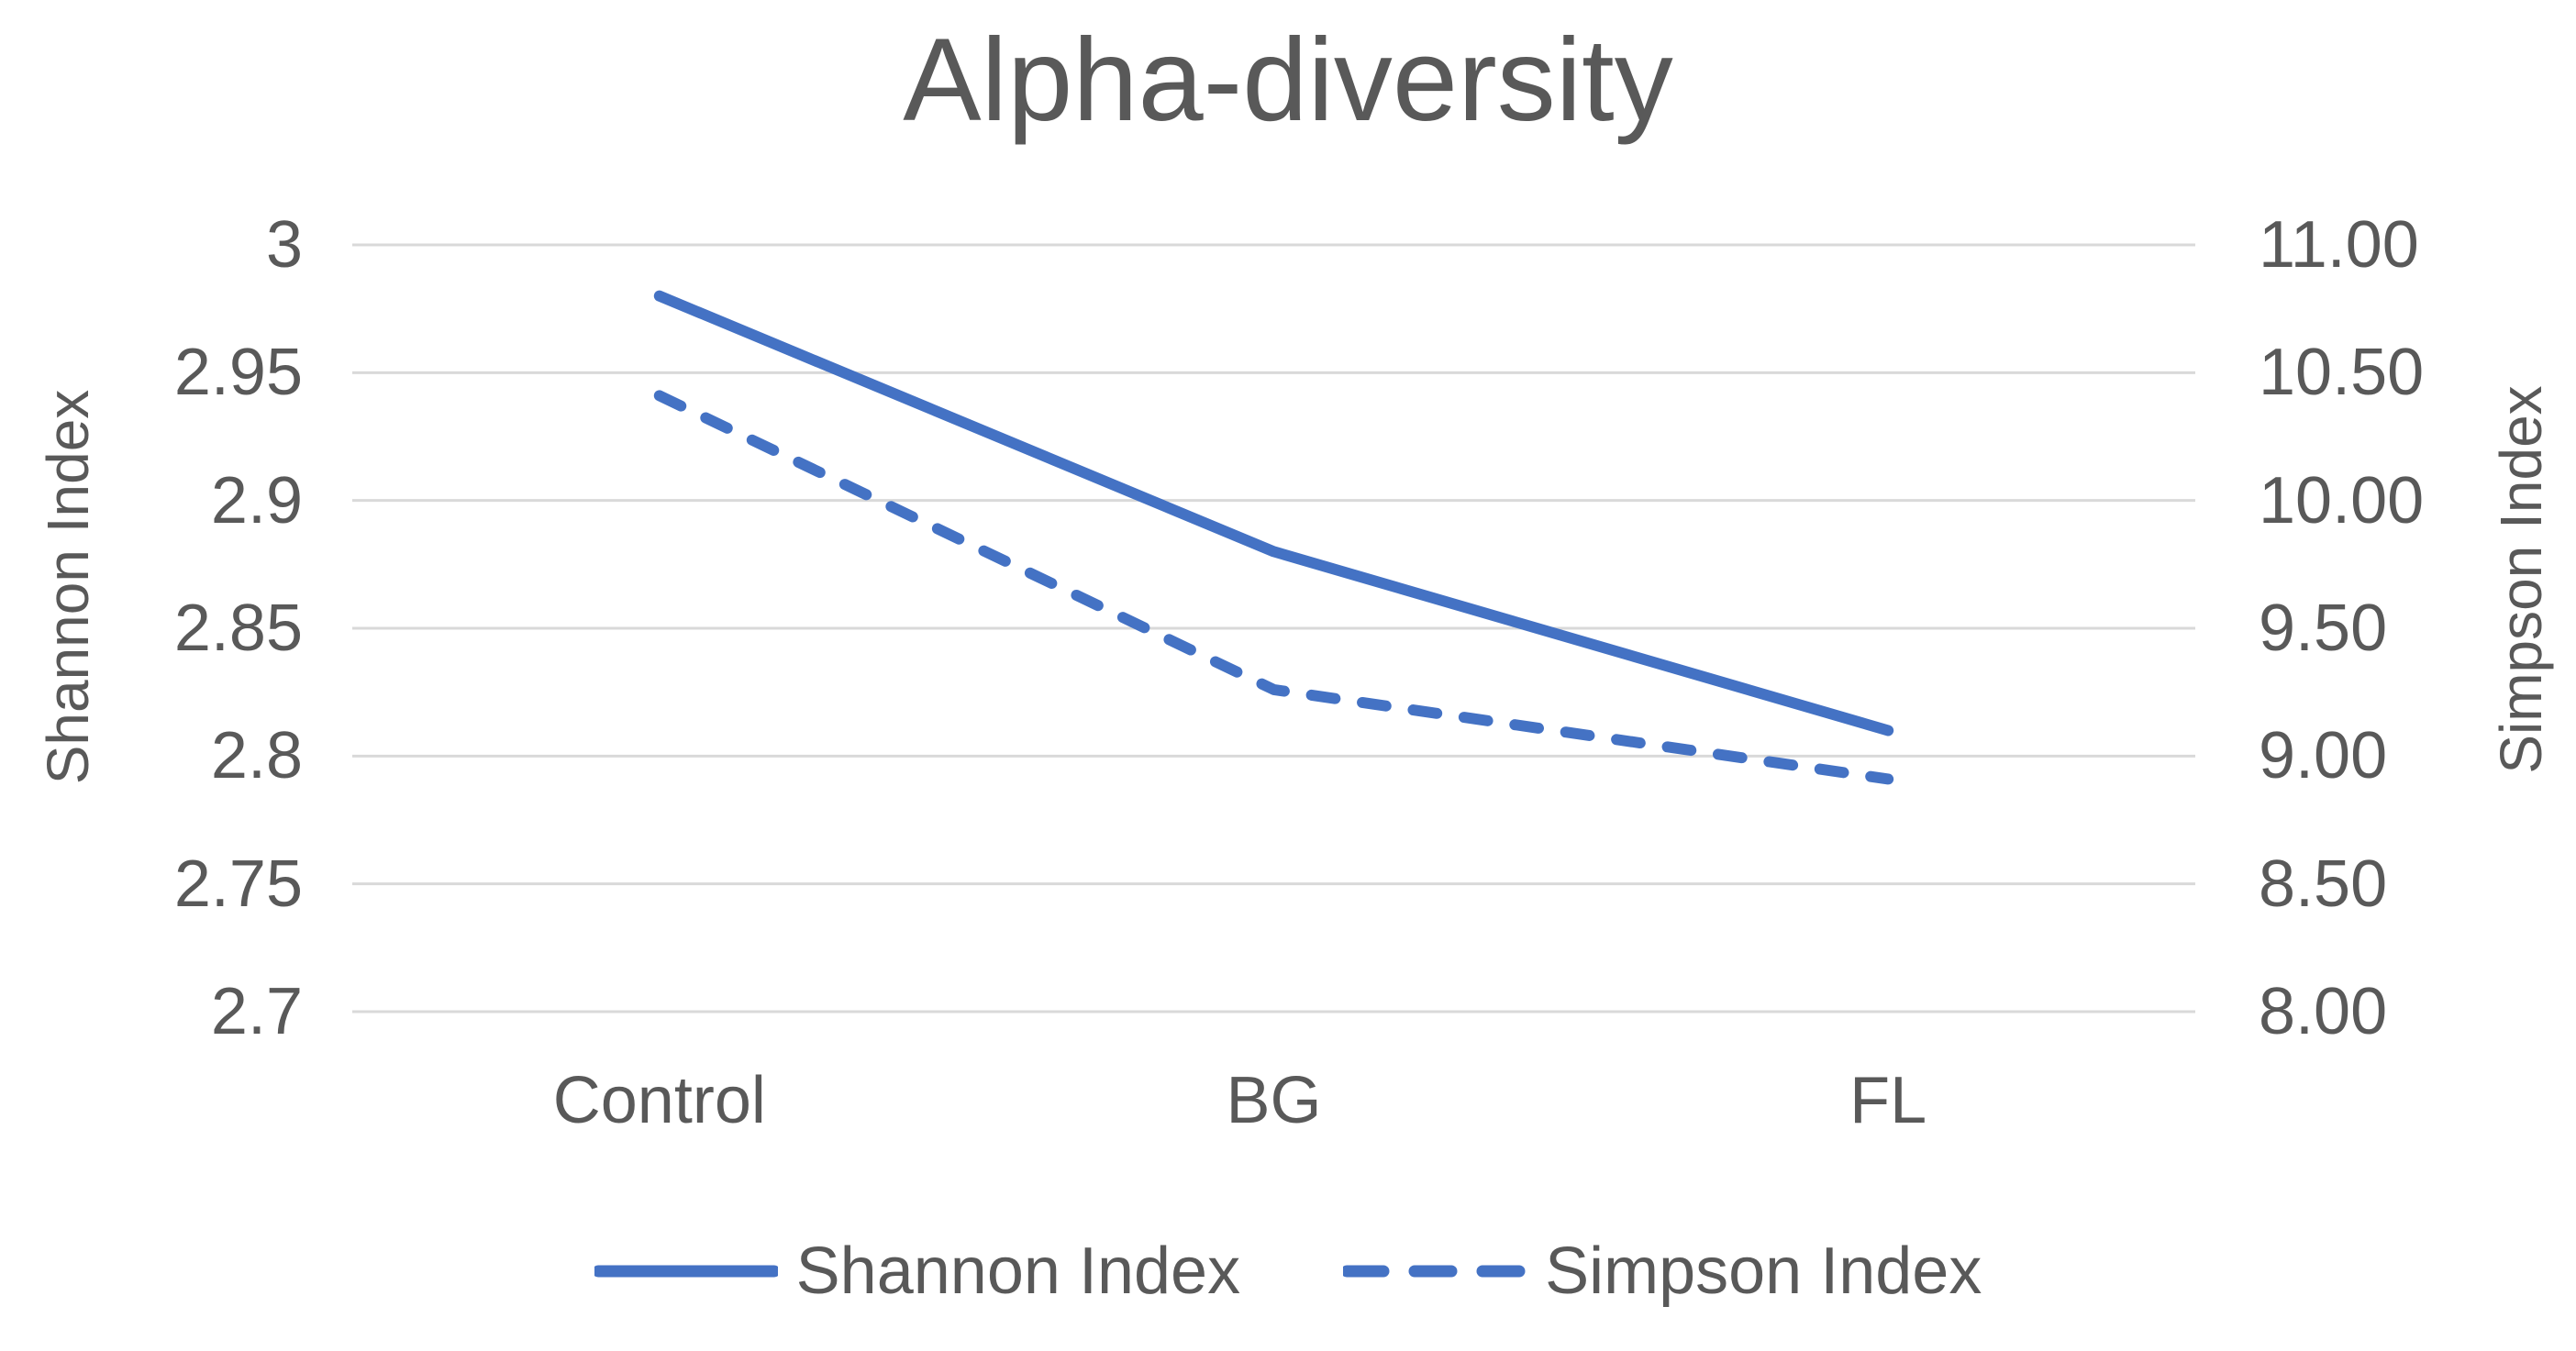 This screenshot has width=2576, height=1351. Describe the element at coordinates (238, 373) in the screenshot. I see `left-axis-tick: 2.95` at that location.